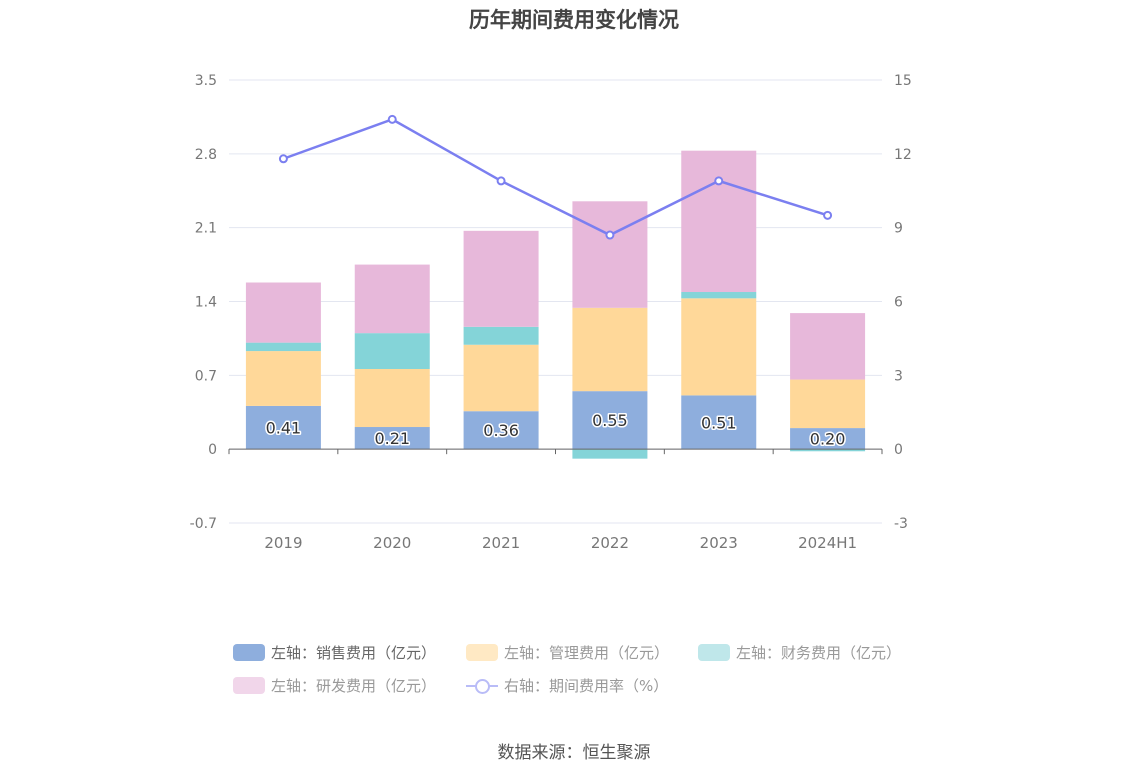  I want to click on left-axis-tick-label: 0, so click(212, 450).